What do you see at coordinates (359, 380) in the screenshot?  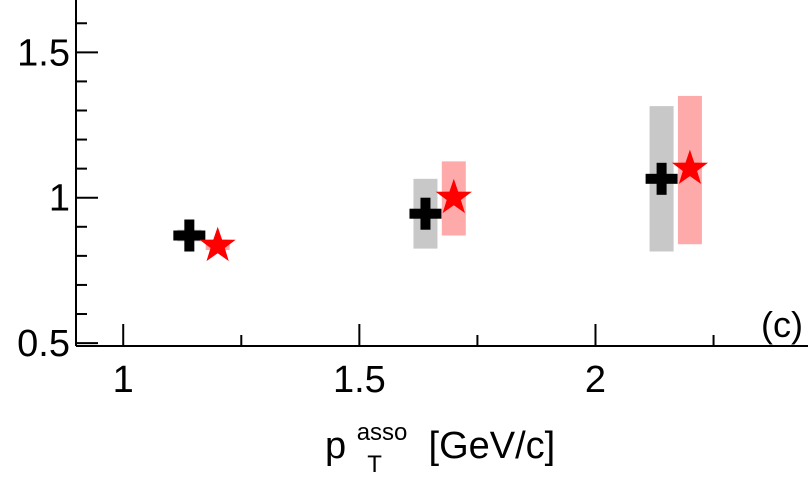 I see `x-tick-label: 1.5` at bounding box center [359, 380].